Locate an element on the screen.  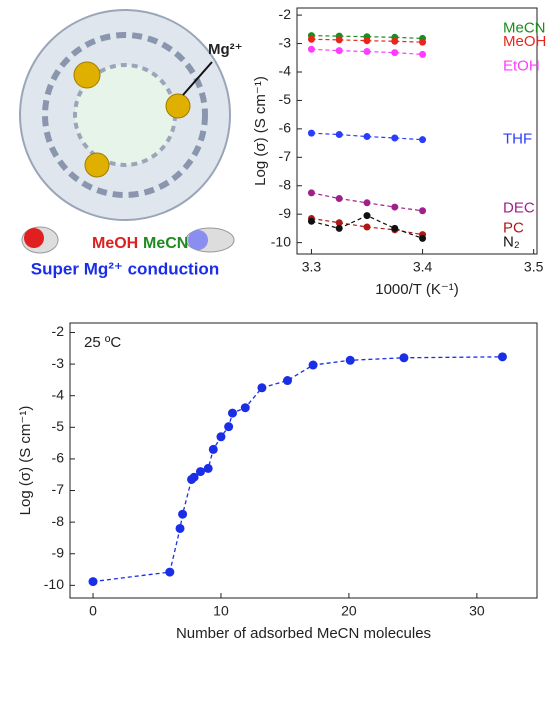
x-tick-label: 10 is located at coordinates (221, 611).